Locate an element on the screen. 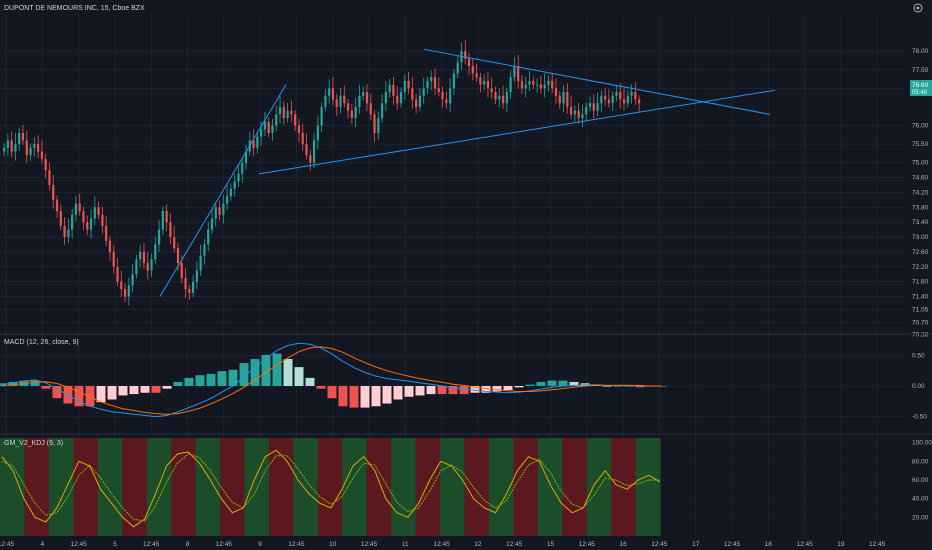 The height and width of the screenshot is (550, 932). kdj-tick-label: 60.00 is located at coordinates (920, 480).